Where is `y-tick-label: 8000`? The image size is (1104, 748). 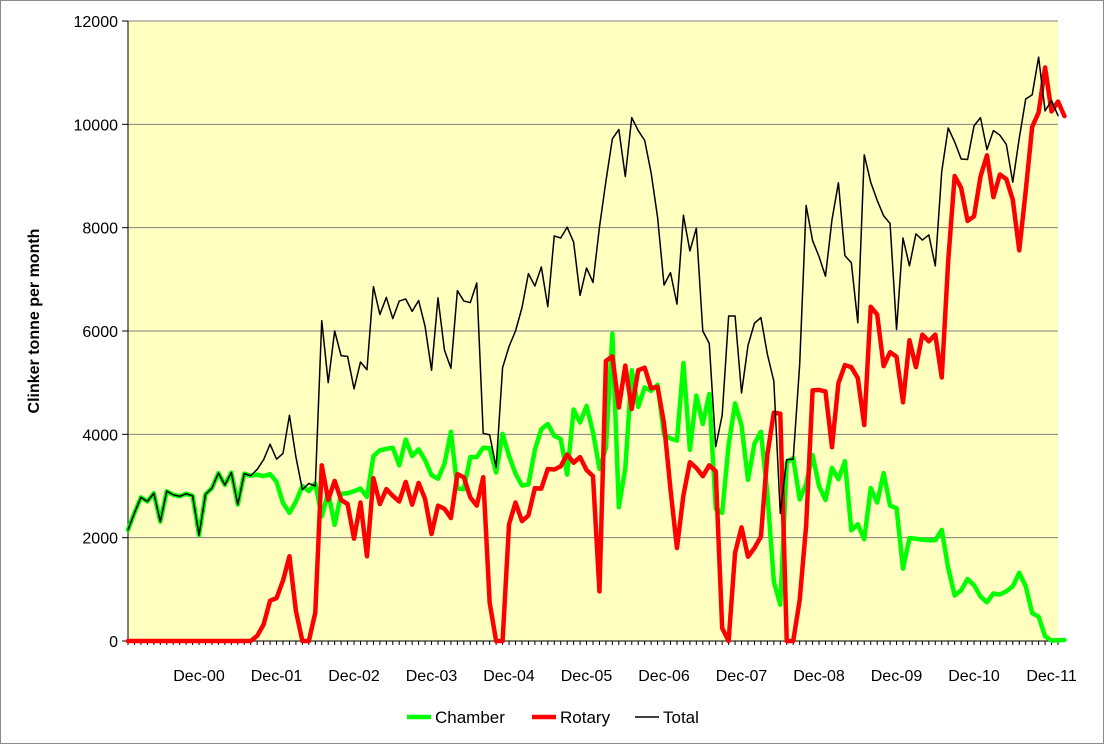 y-tick-label: 8000 is located at coordinates (100, 229).